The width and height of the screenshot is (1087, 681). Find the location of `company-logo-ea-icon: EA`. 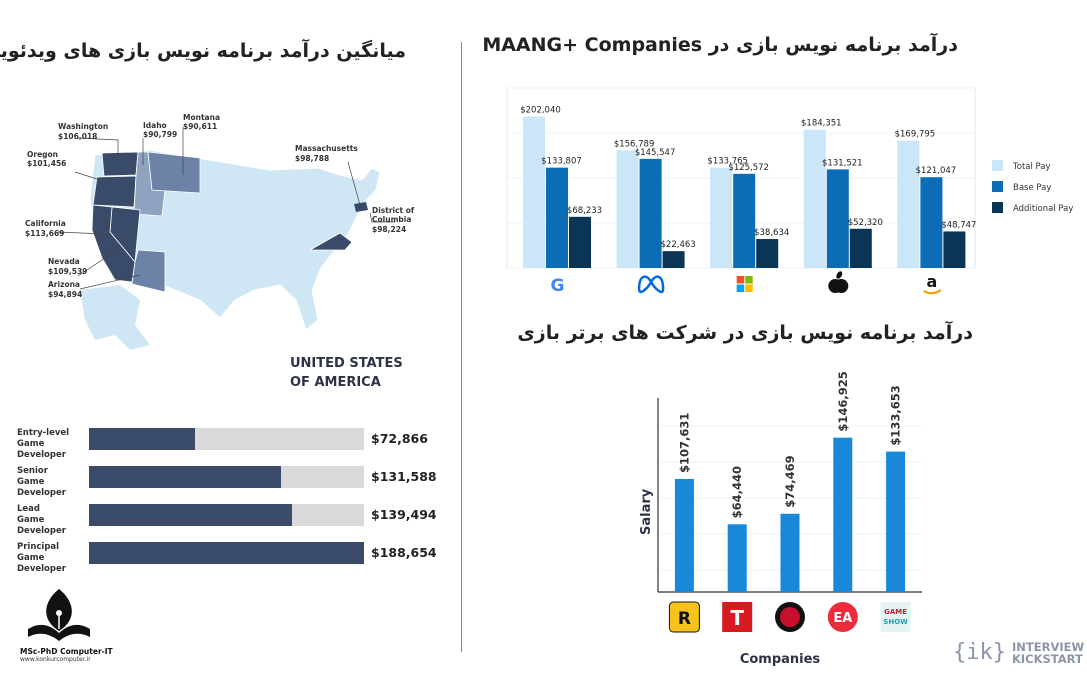

company-logo-ea-icon: EA is located at coordinates (842, 617).